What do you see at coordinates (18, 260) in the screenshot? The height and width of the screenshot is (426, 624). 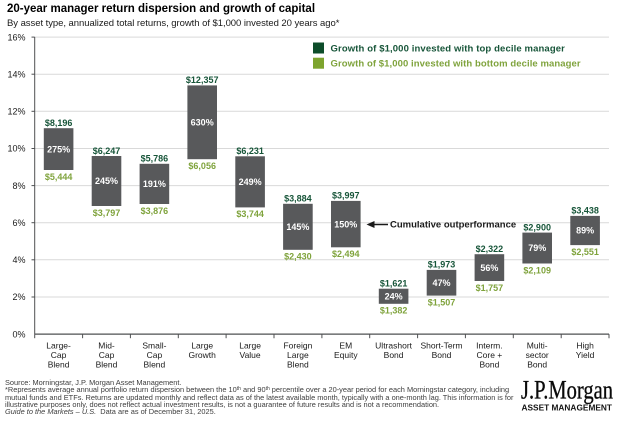 I see `svg-text: 4%` at bounding box center [18, 260].